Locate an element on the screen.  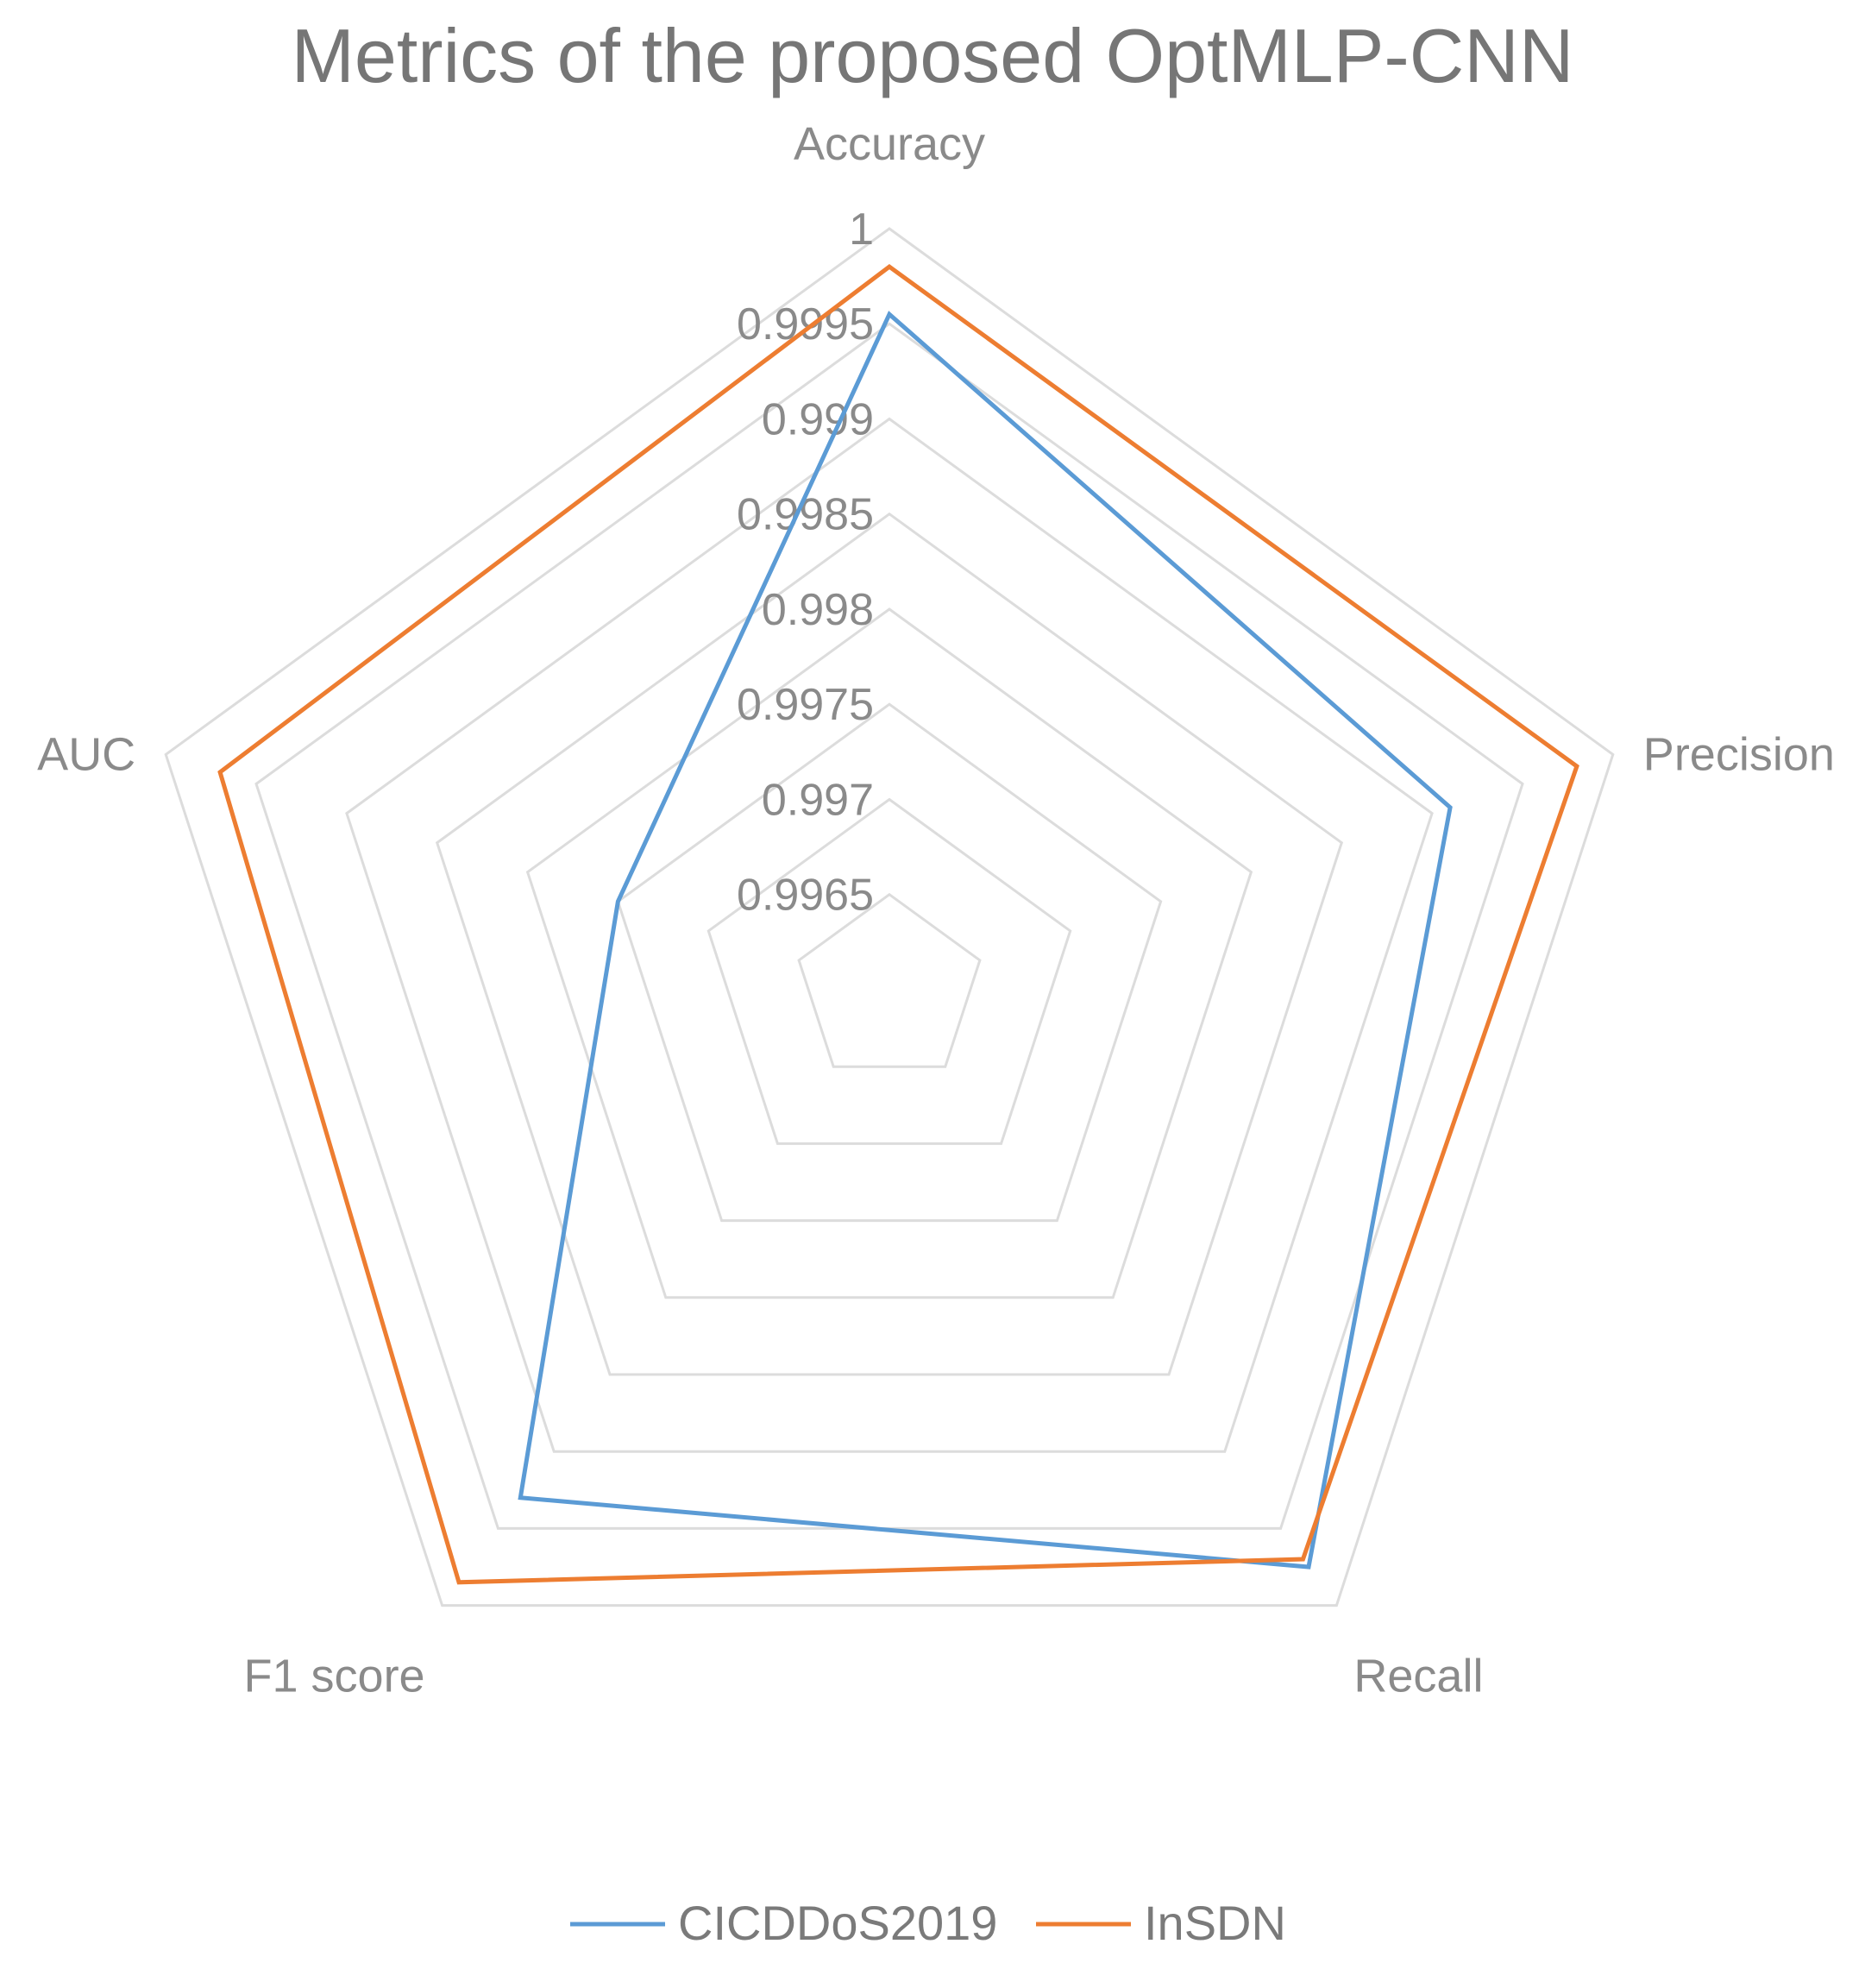
legend-label-cicddos2019: CICDDoS2019 is located at coordinates (837, 1923).